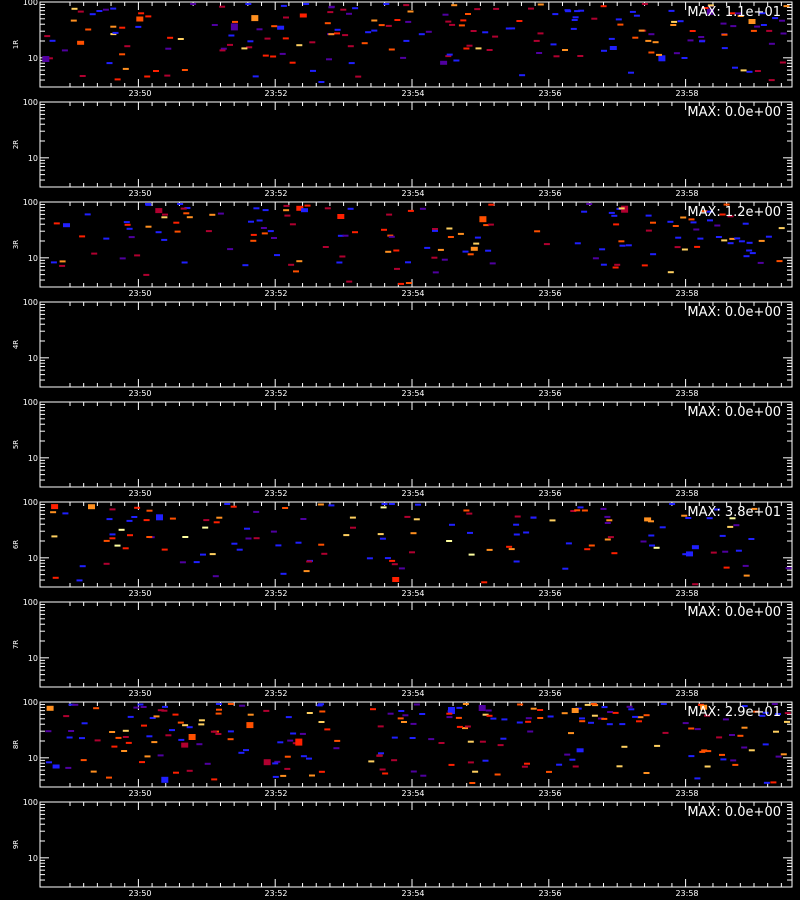  What do you see at coordinates (139, 393) in the screenshot?
I see `x-tick-label: 23:50` at bounding box center [139, 393].